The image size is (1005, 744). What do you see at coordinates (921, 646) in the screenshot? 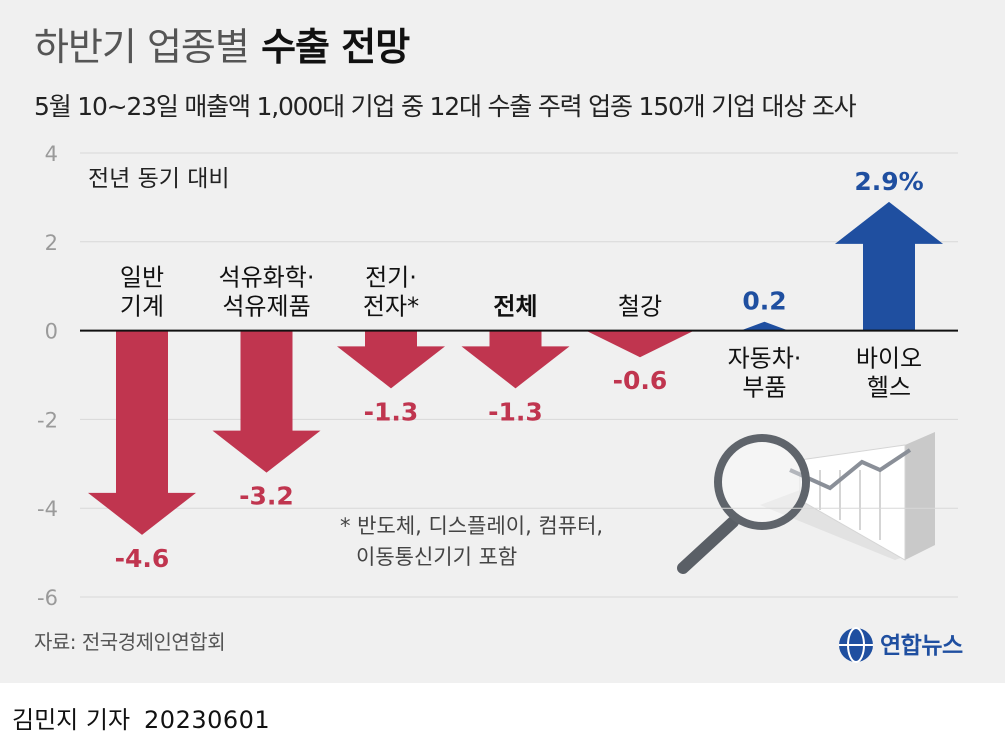
I see `logo-text: 연합뉴스` at bounding box center [921, 646].